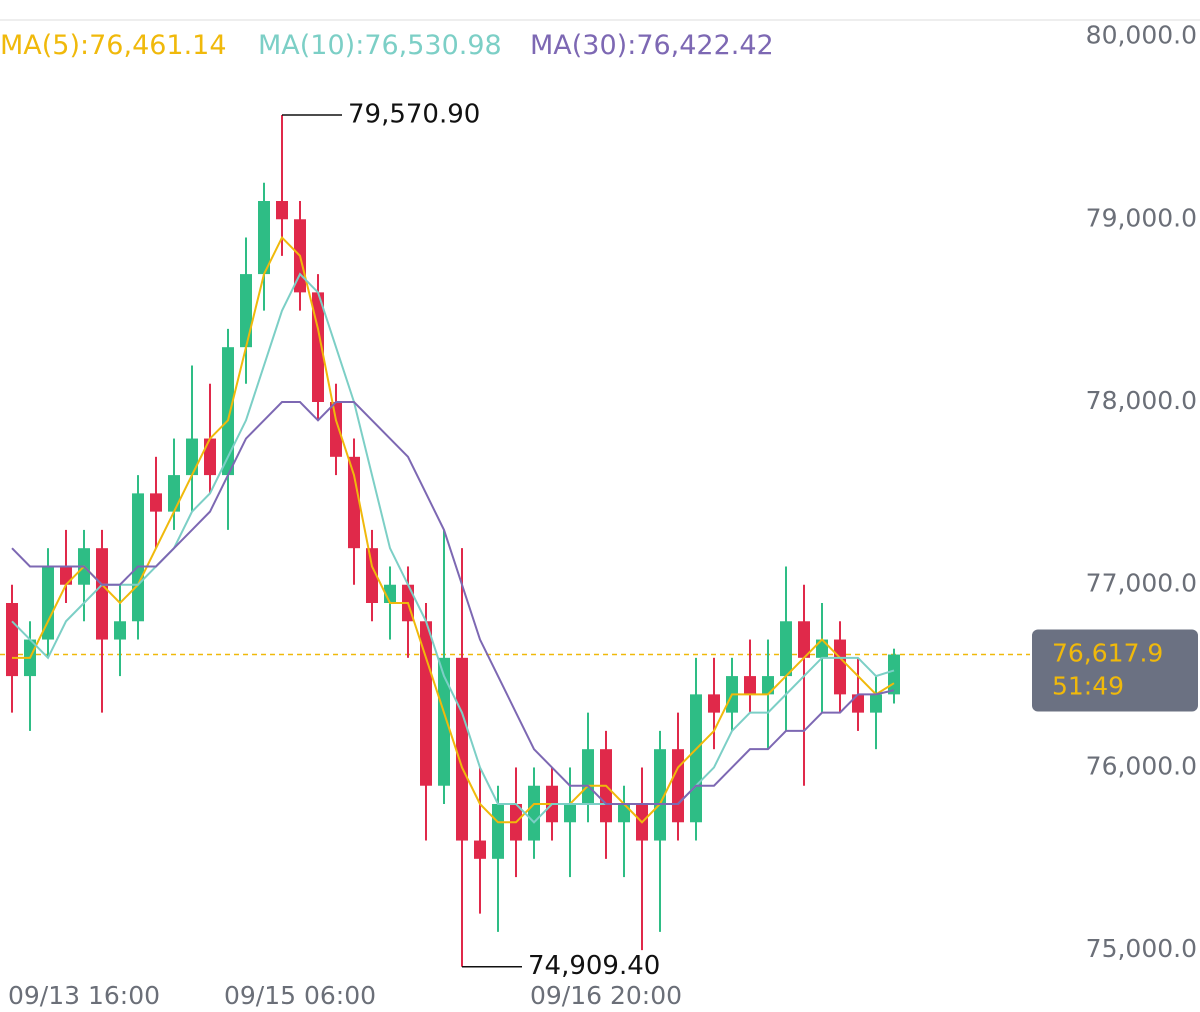  Describe the element at coordinates (1141, 948) in the screenshot. I see `y-tick-label: 75,000.0` at that location.